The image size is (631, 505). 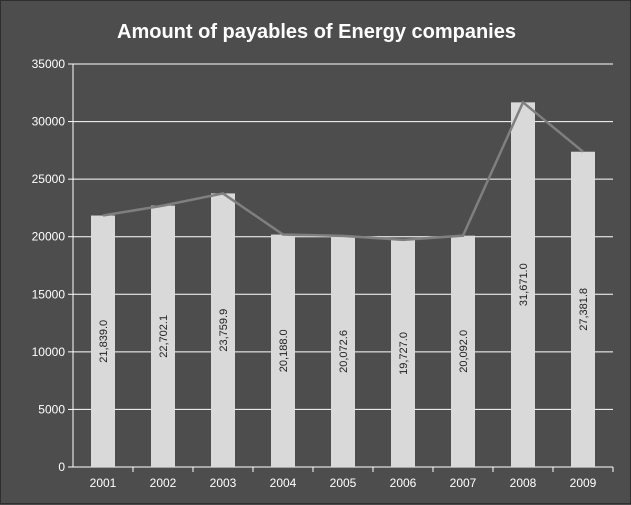 I want to click on x-tick-label-2002: 2002, so click(x=163, y=483).